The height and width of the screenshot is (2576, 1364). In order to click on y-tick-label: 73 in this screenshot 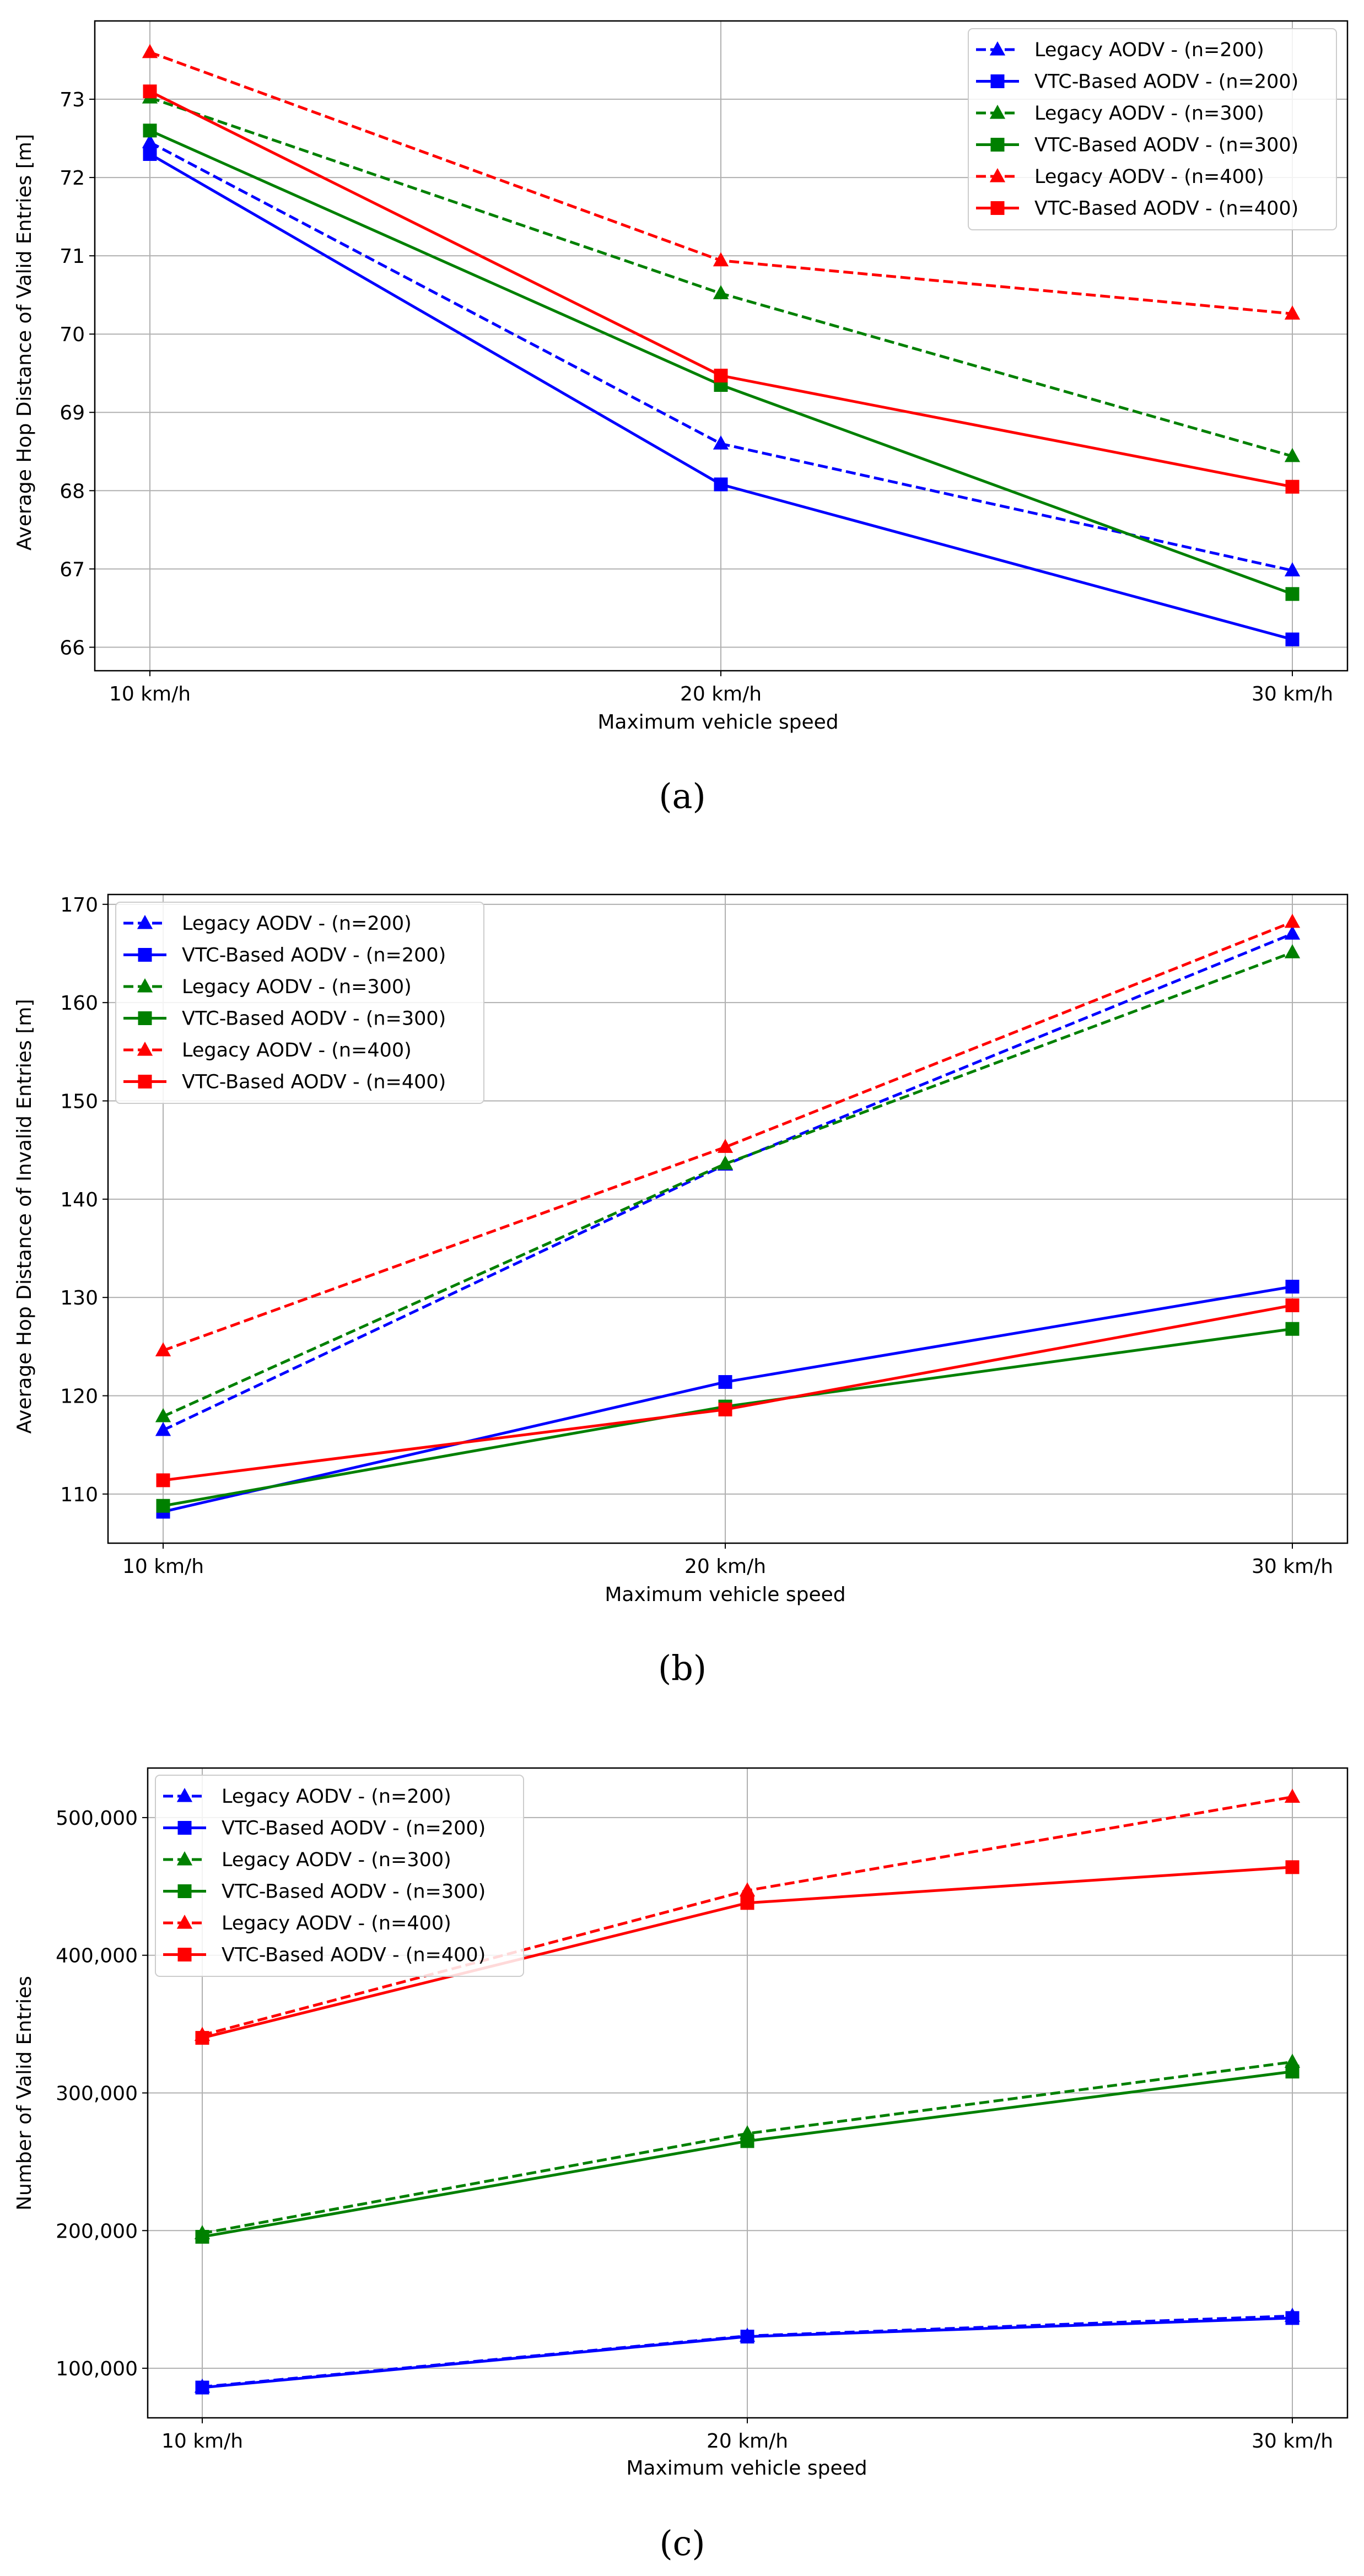, I will do `click(72, 100)`.